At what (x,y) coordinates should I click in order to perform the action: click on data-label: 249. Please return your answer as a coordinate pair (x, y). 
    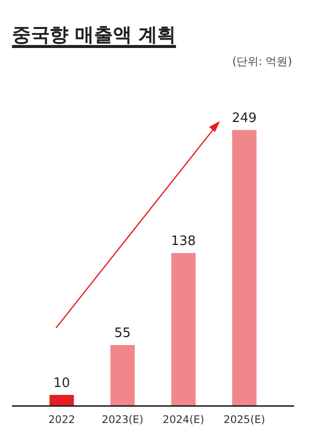
    Looking at the image, I should click on (244, 118).